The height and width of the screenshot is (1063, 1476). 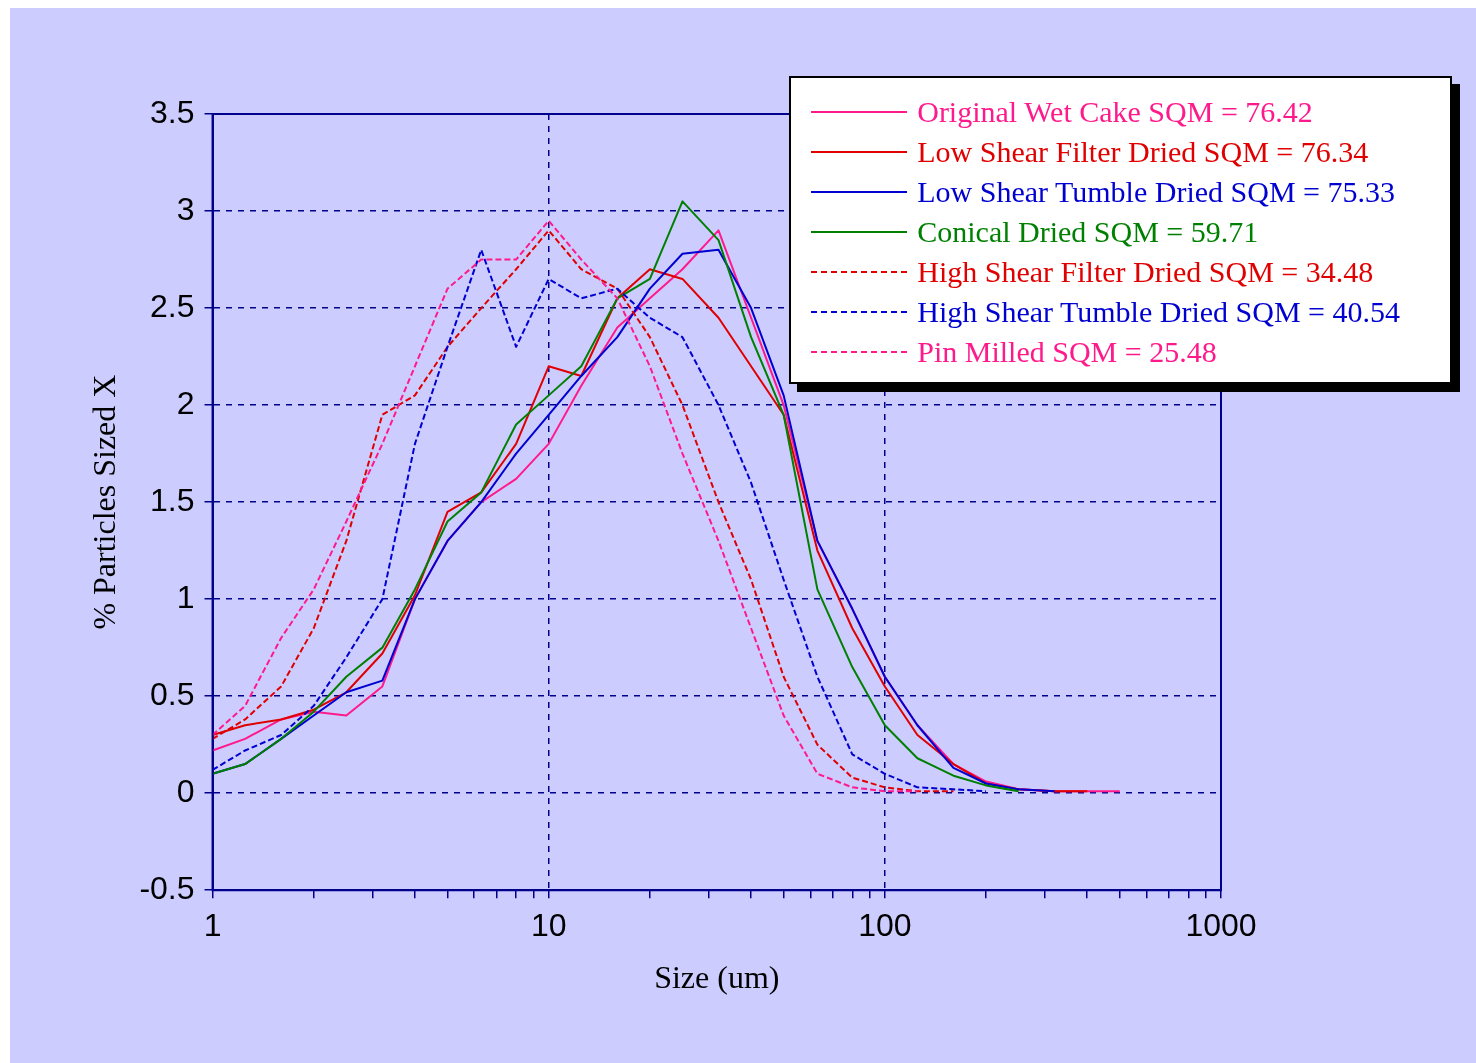 I want to click on y-tick-label: 2.5, so click(x=172, y=305).